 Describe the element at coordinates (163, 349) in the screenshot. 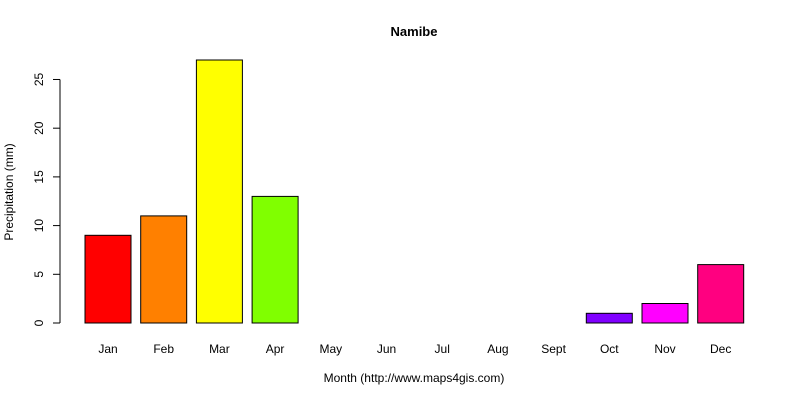

I see `x-tick-label: Feb` at that location.